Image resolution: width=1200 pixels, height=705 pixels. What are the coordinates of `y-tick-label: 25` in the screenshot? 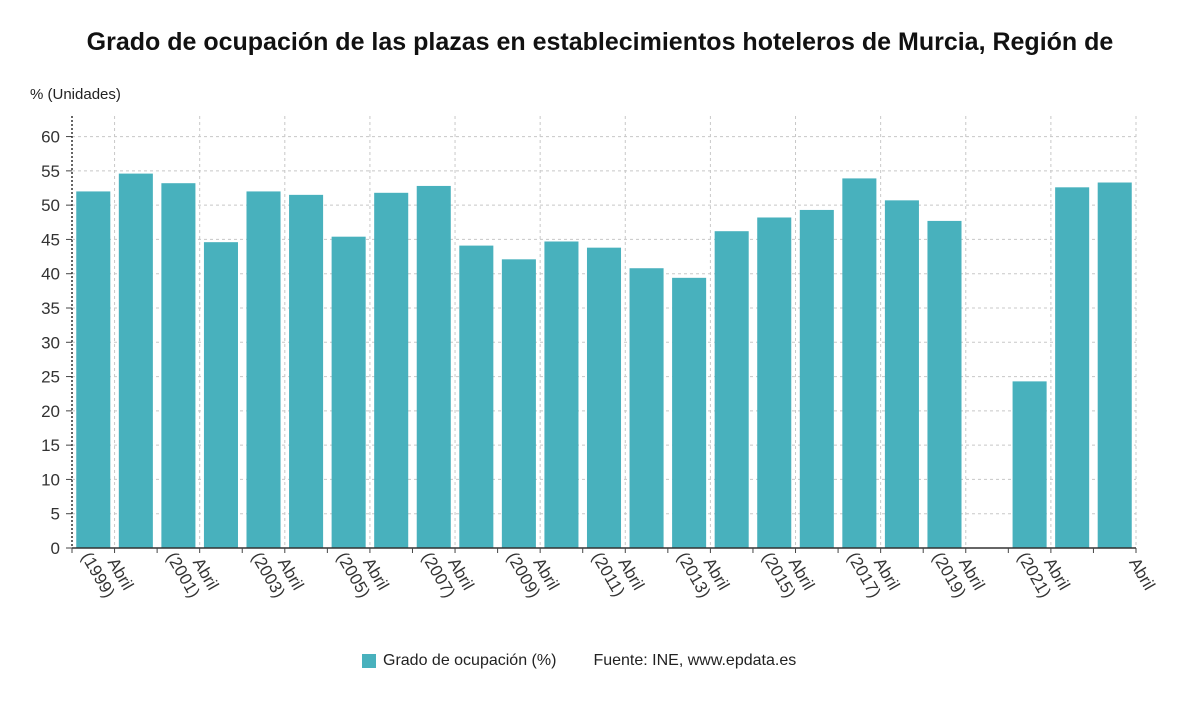 It's located at (50, 377).